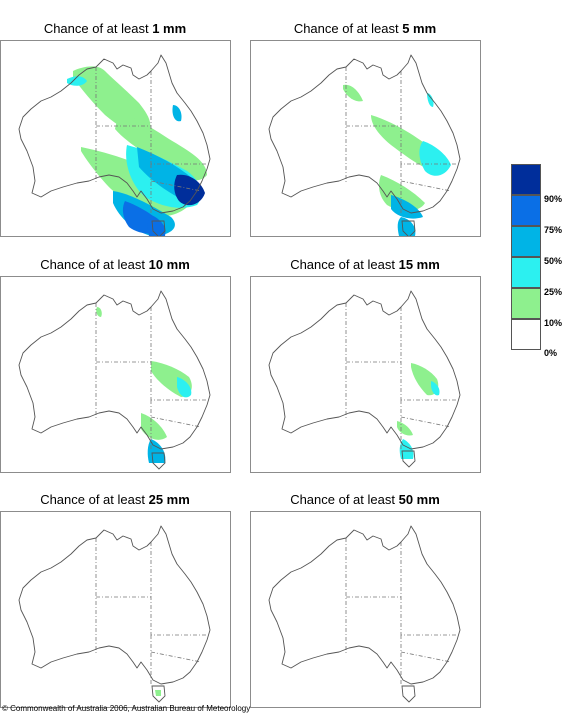  What do you see at coordinates (365, 499) in the screenshot?
I see `panel-title: Chance of at least 50 mm` at bounding box center [365, 499].